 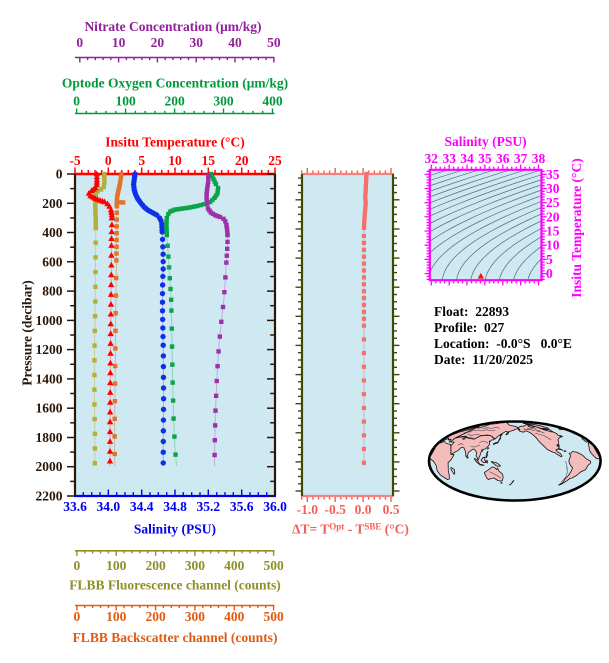 I want to click on svg-text: Pressure (decibar), so click(x=27, y=333).